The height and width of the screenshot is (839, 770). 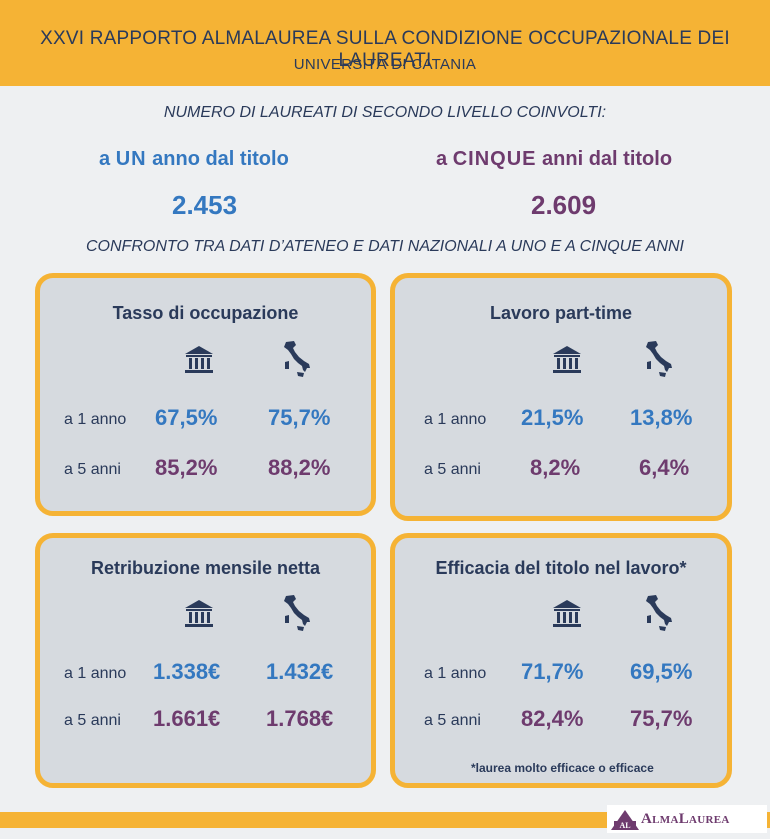 I want to click on footer-bar, so click(x=385, y=820).